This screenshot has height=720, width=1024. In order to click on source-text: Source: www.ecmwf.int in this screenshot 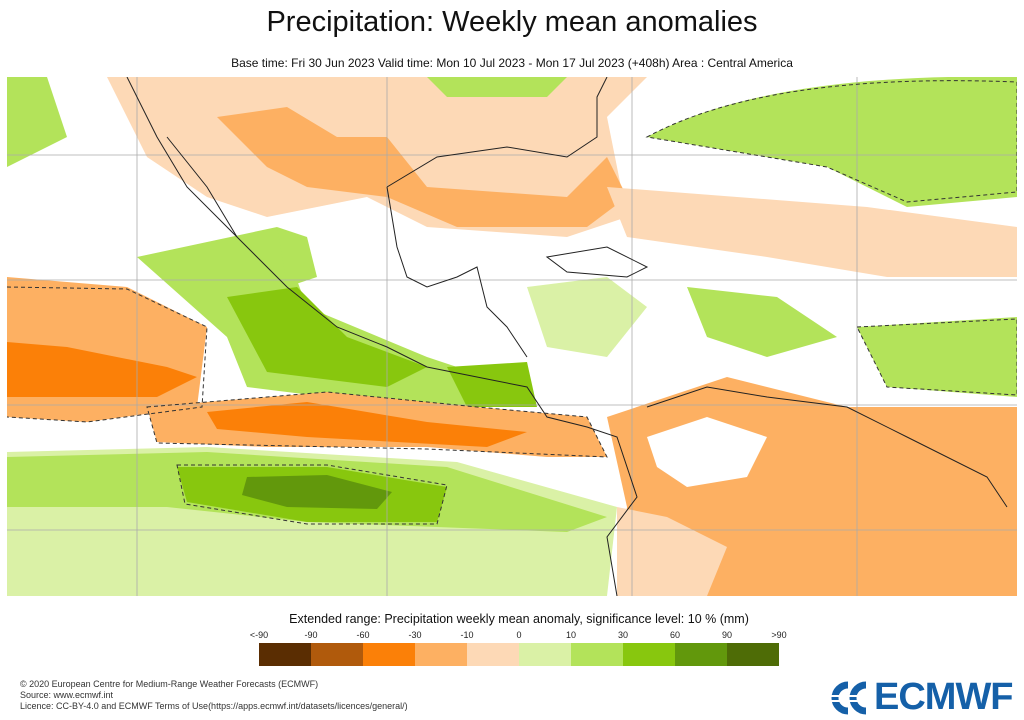, I will do `click(67, 695)`.